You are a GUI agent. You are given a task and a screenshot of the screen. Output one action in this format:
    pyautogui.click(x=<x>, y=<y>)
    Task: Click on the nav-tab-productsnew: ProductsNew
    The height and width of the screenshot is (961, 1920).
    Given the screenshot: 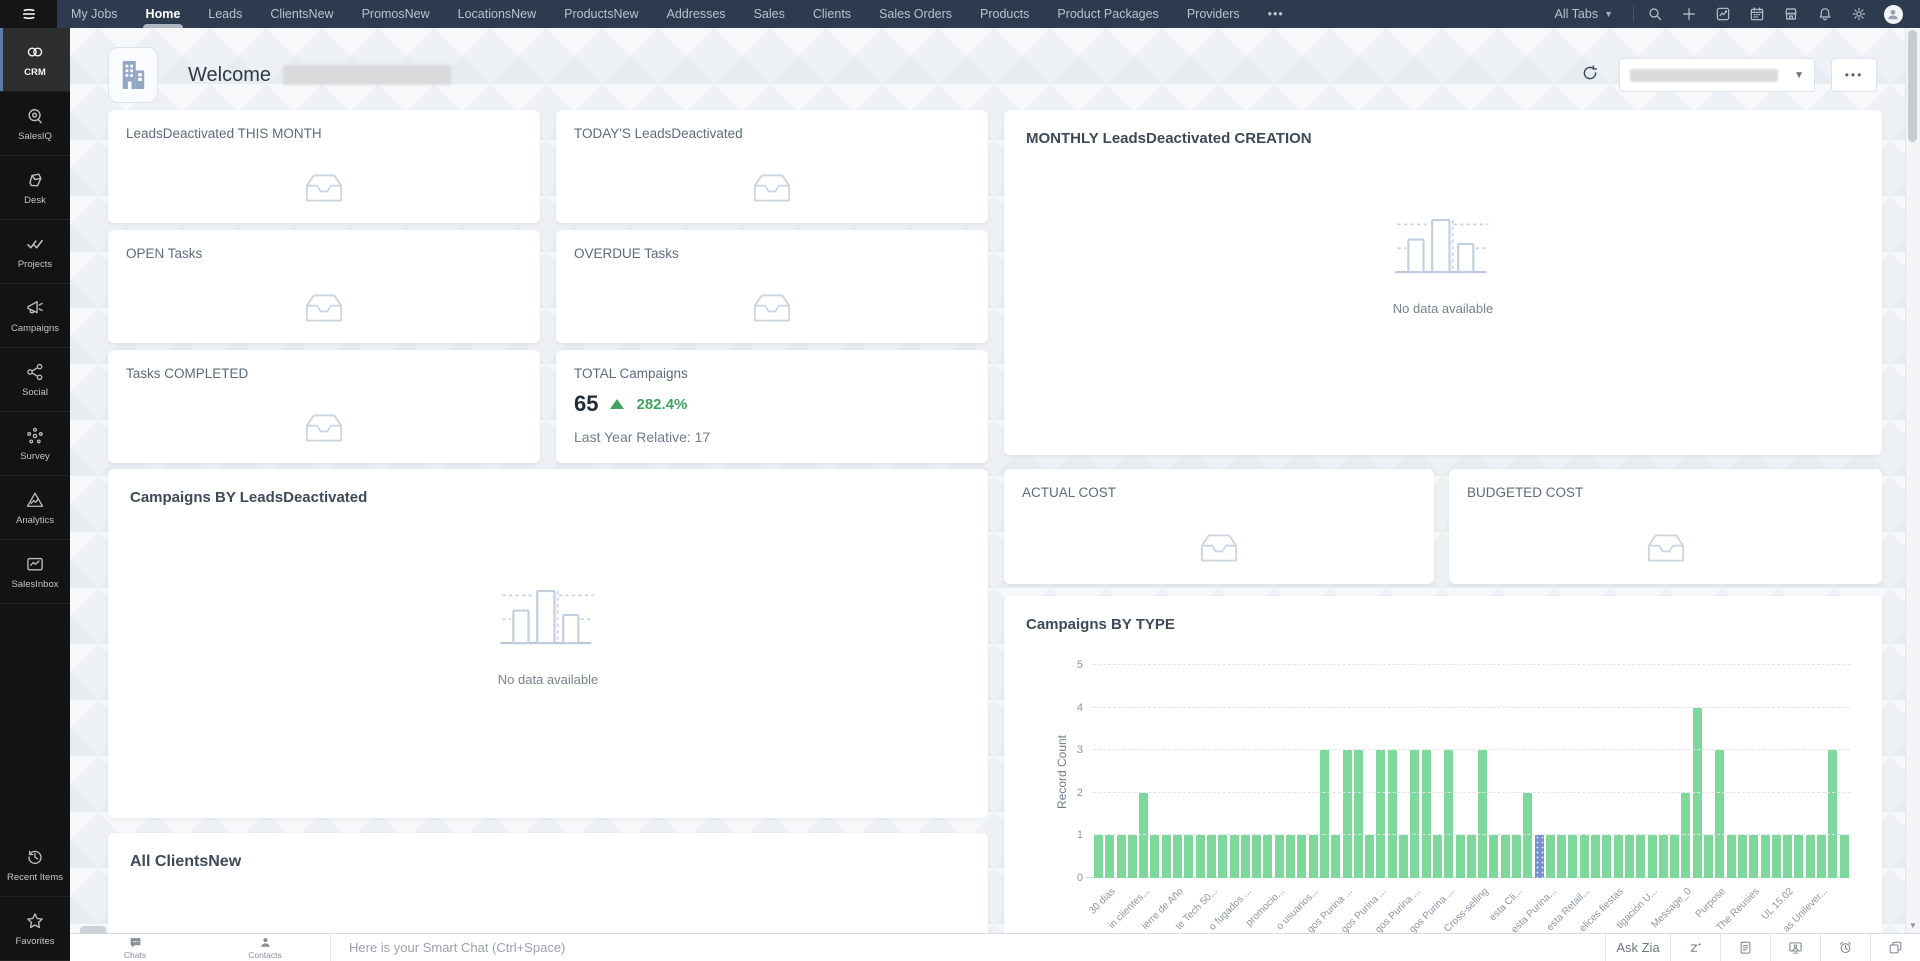 What is the action you would take?
    pyautogui.click(x=601, y=14)
    